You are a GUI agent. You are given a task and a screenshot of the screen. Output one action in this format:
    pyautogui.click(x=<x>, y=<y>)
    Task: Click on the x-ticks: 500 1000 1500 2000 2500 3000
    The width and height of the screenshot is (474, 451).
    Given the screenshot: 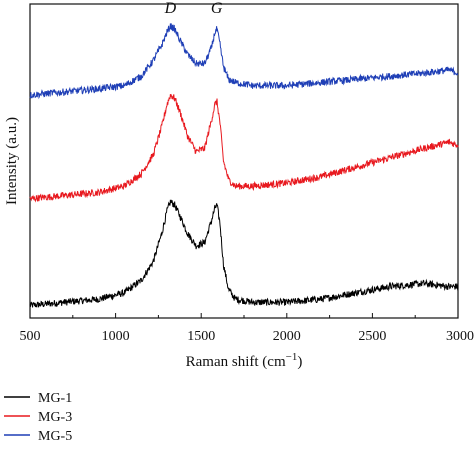 What is the action you would take?
    pyautogui.click(x=247, y=328)
    